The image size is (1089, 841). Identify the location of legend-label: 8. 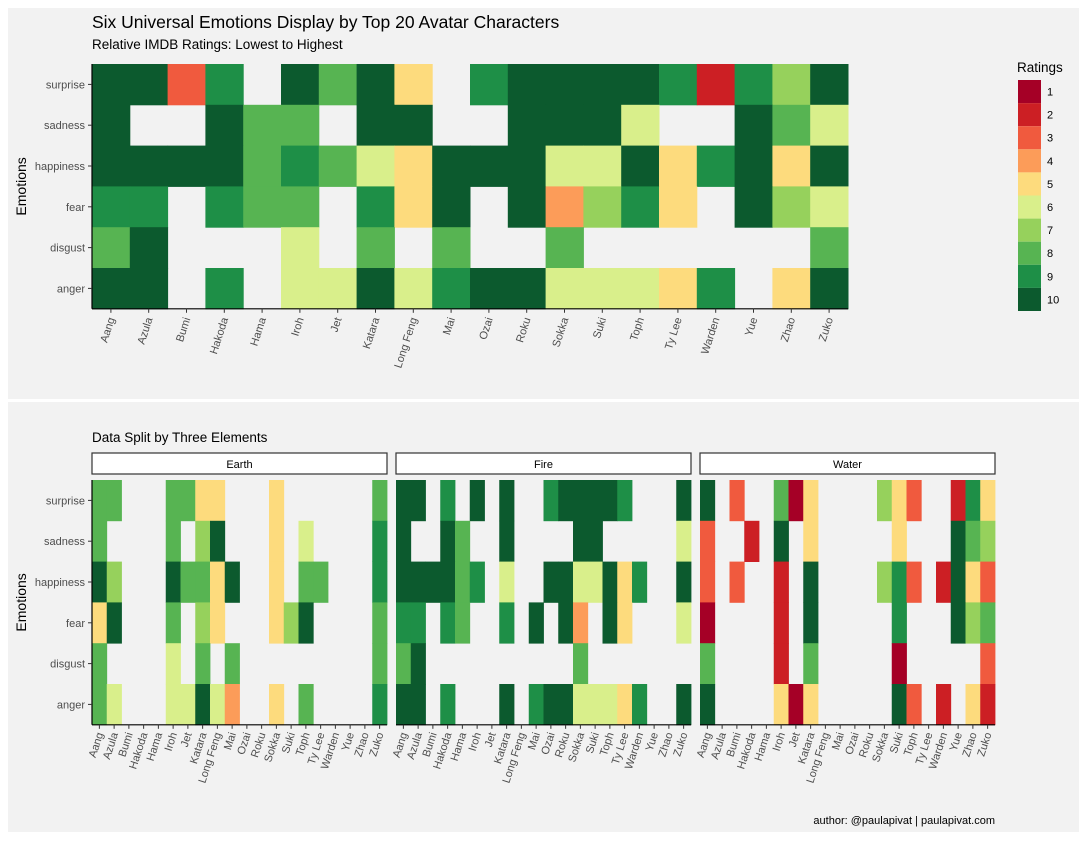
(1050, 254).